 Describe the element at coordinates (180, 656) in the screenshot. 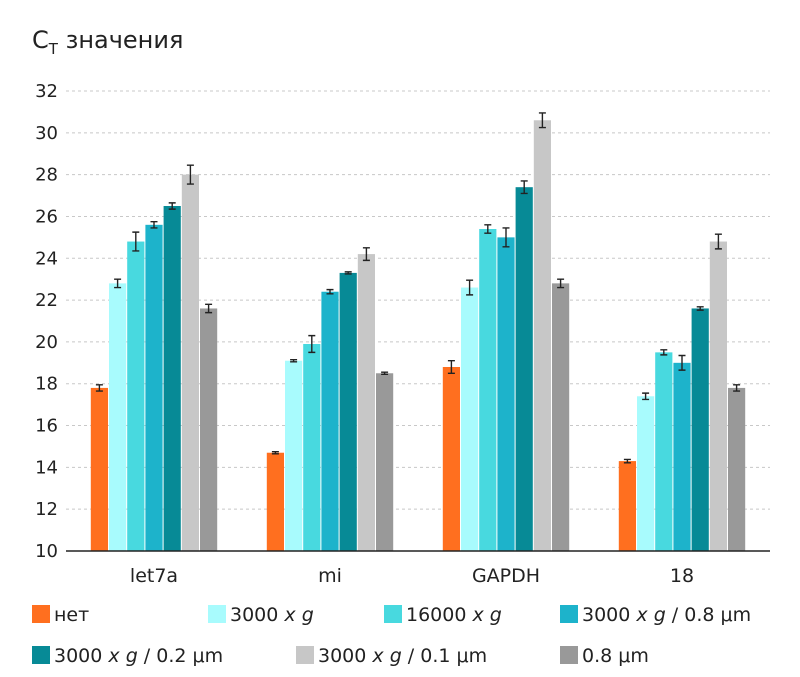

I see `legend-label-part: / 0.2 μm` at that location.